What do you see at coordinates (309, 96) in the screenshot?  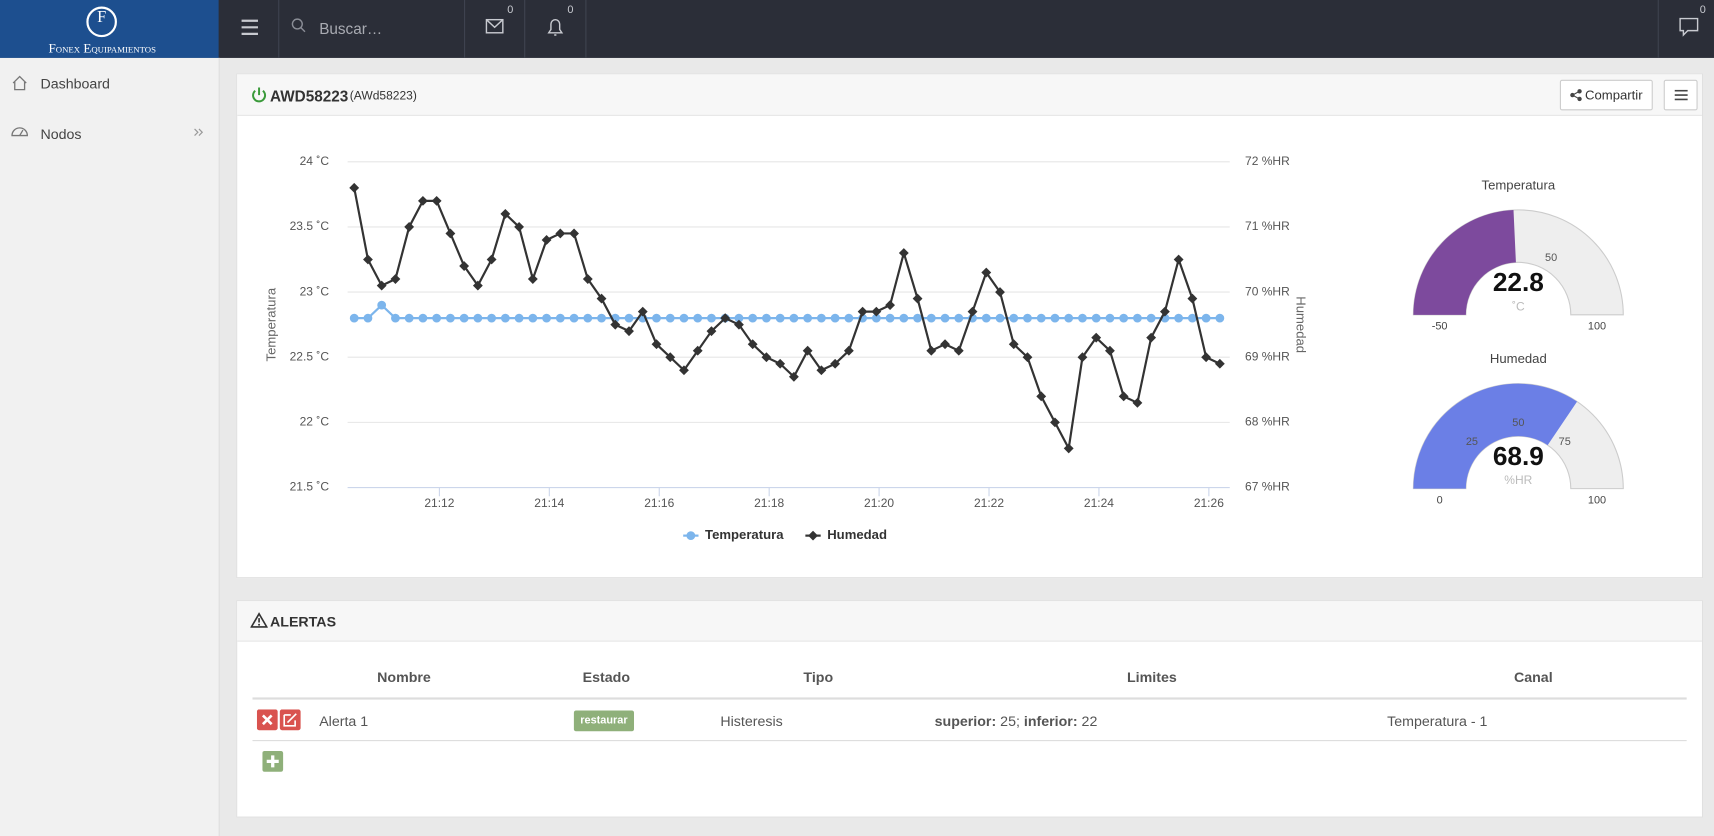 I see `device-title: AWD58223` at bounding box center [309, 96].